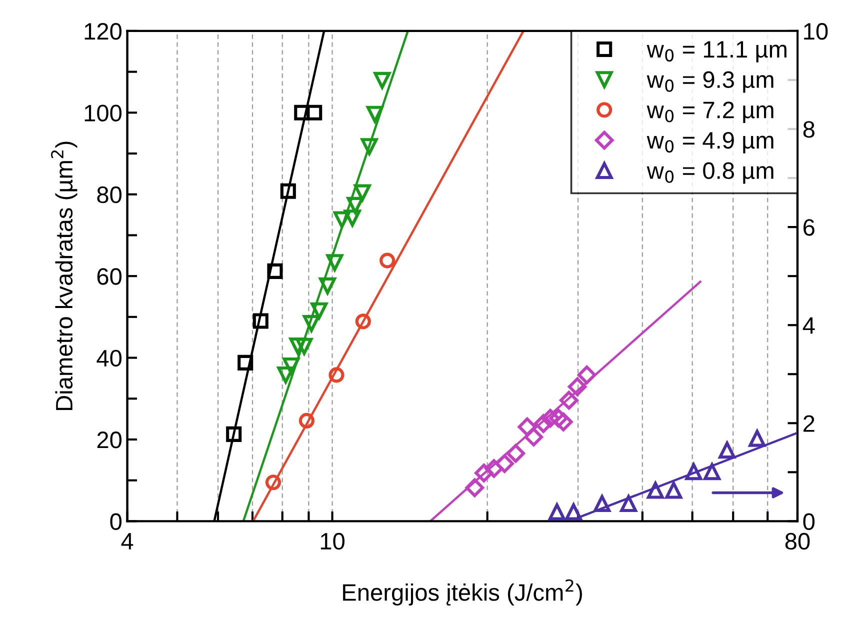 The image size is (843, 619). What do you see at coordinates (109, 276) in the screenshot?
I see `y-tick-label: 60` at bounding box center [109, 276].